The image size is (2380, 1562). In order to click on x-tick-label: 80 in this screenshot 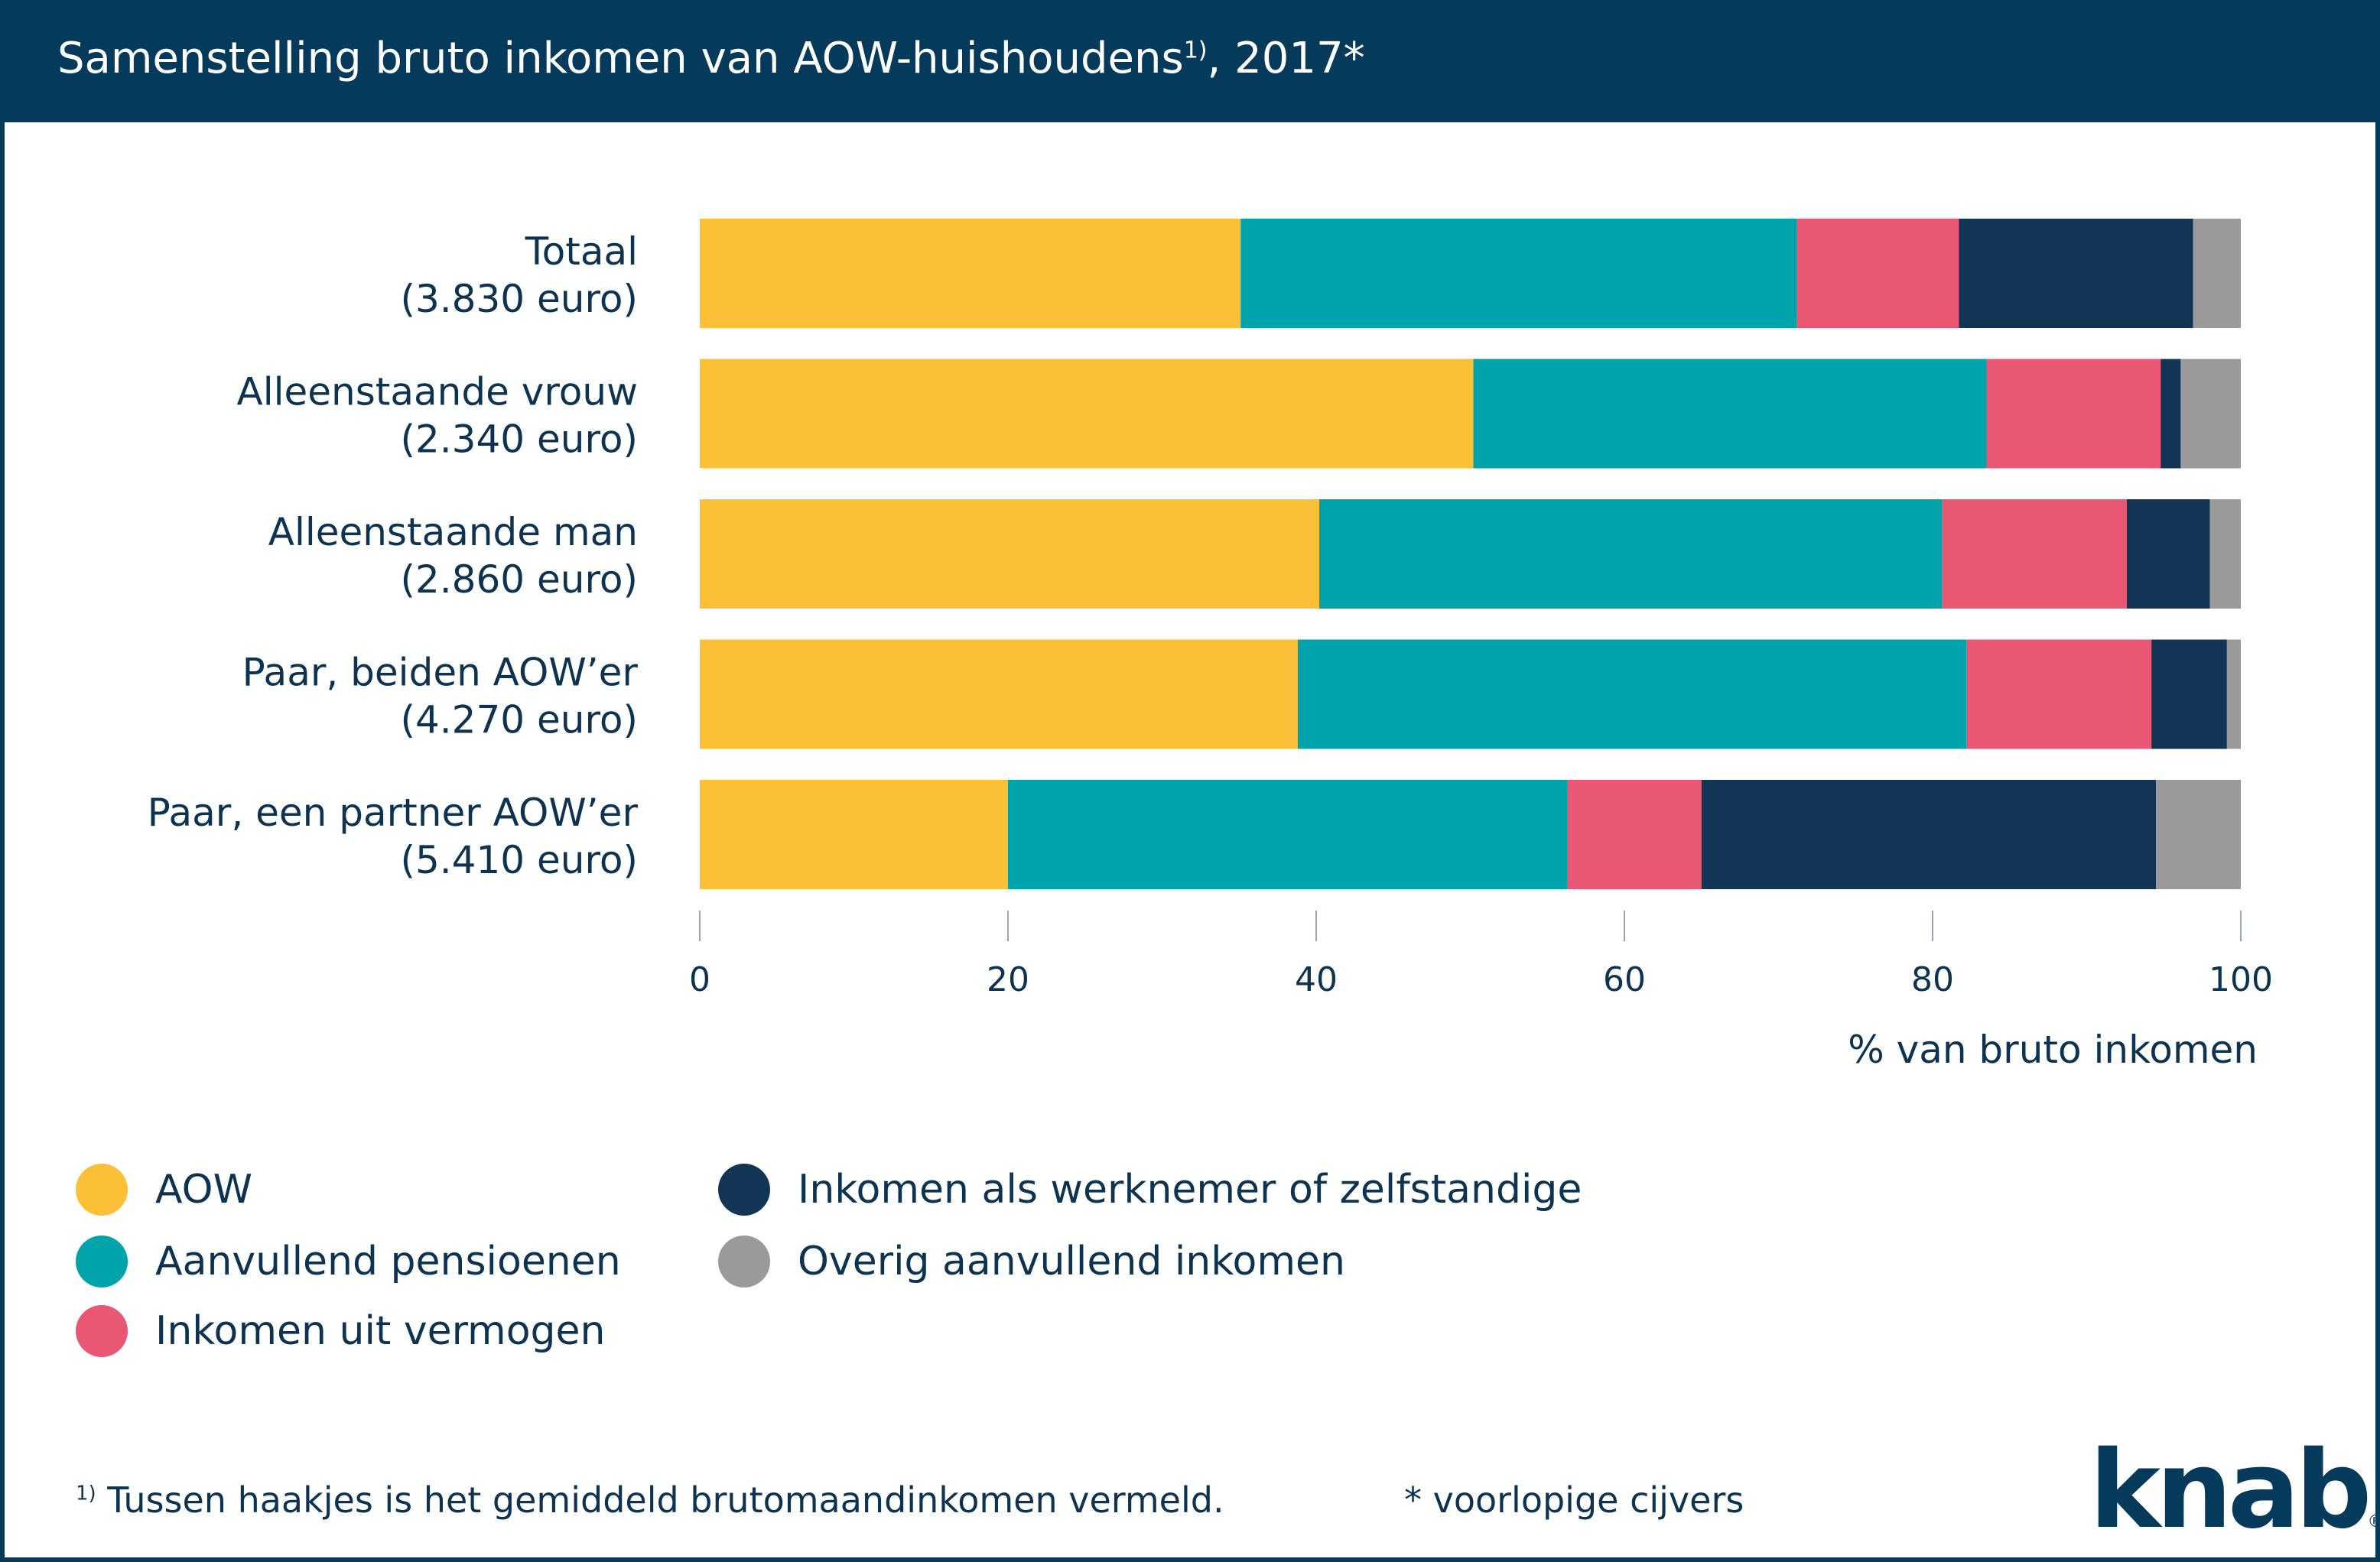, I will do `click(1932, 979)`.